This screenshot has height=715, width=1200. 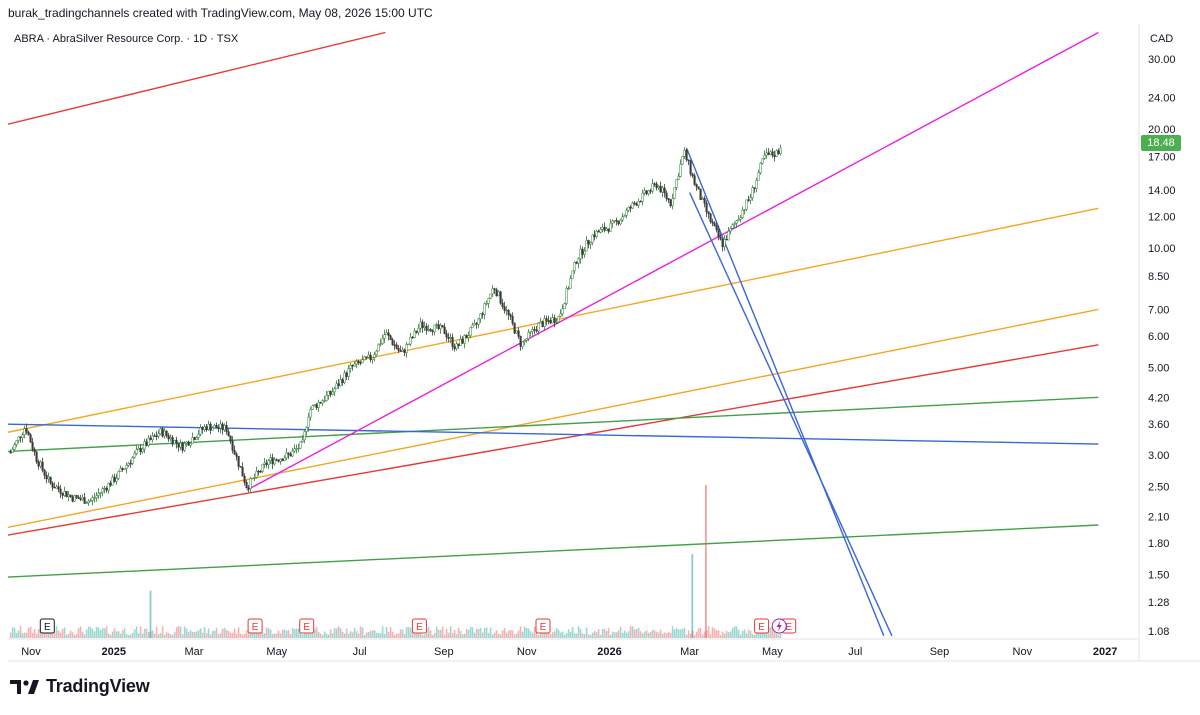 I want to click on tradingview-logo: TradingView, so click(x=80, y=686).